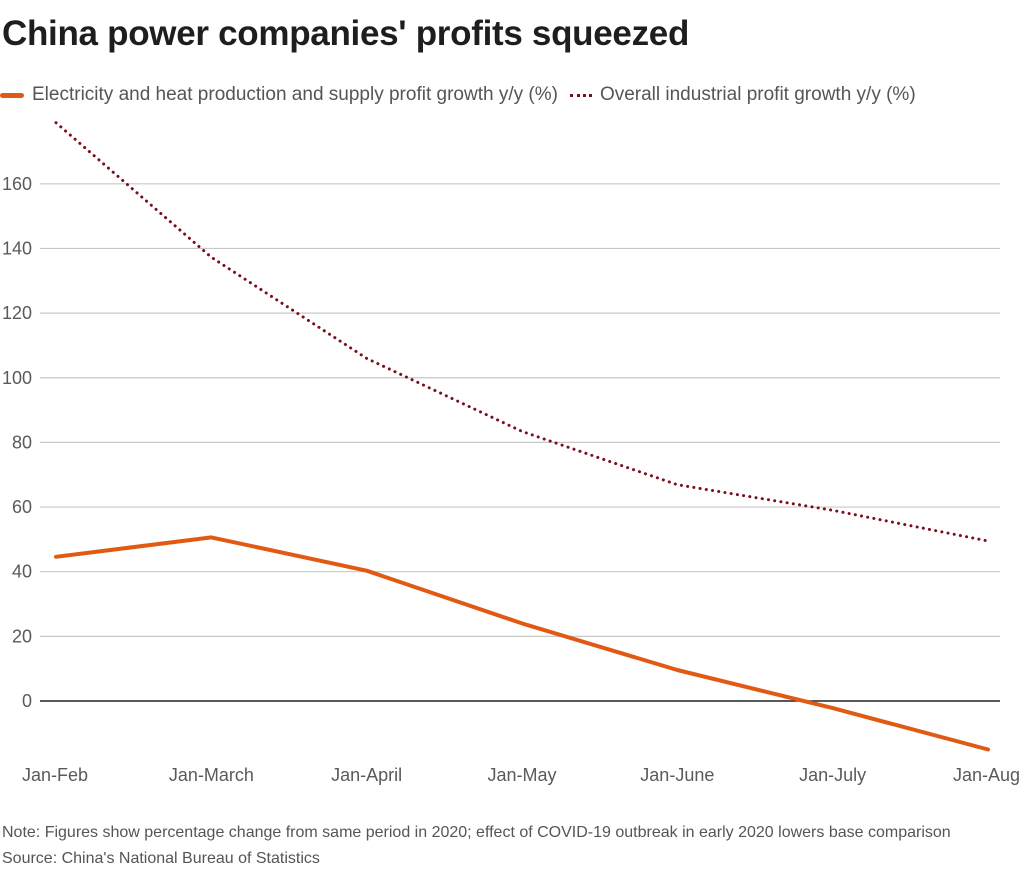  Describe the element at coordinates (17, 378) in the screenshot. I see `y-tick-label: 100` at that location.